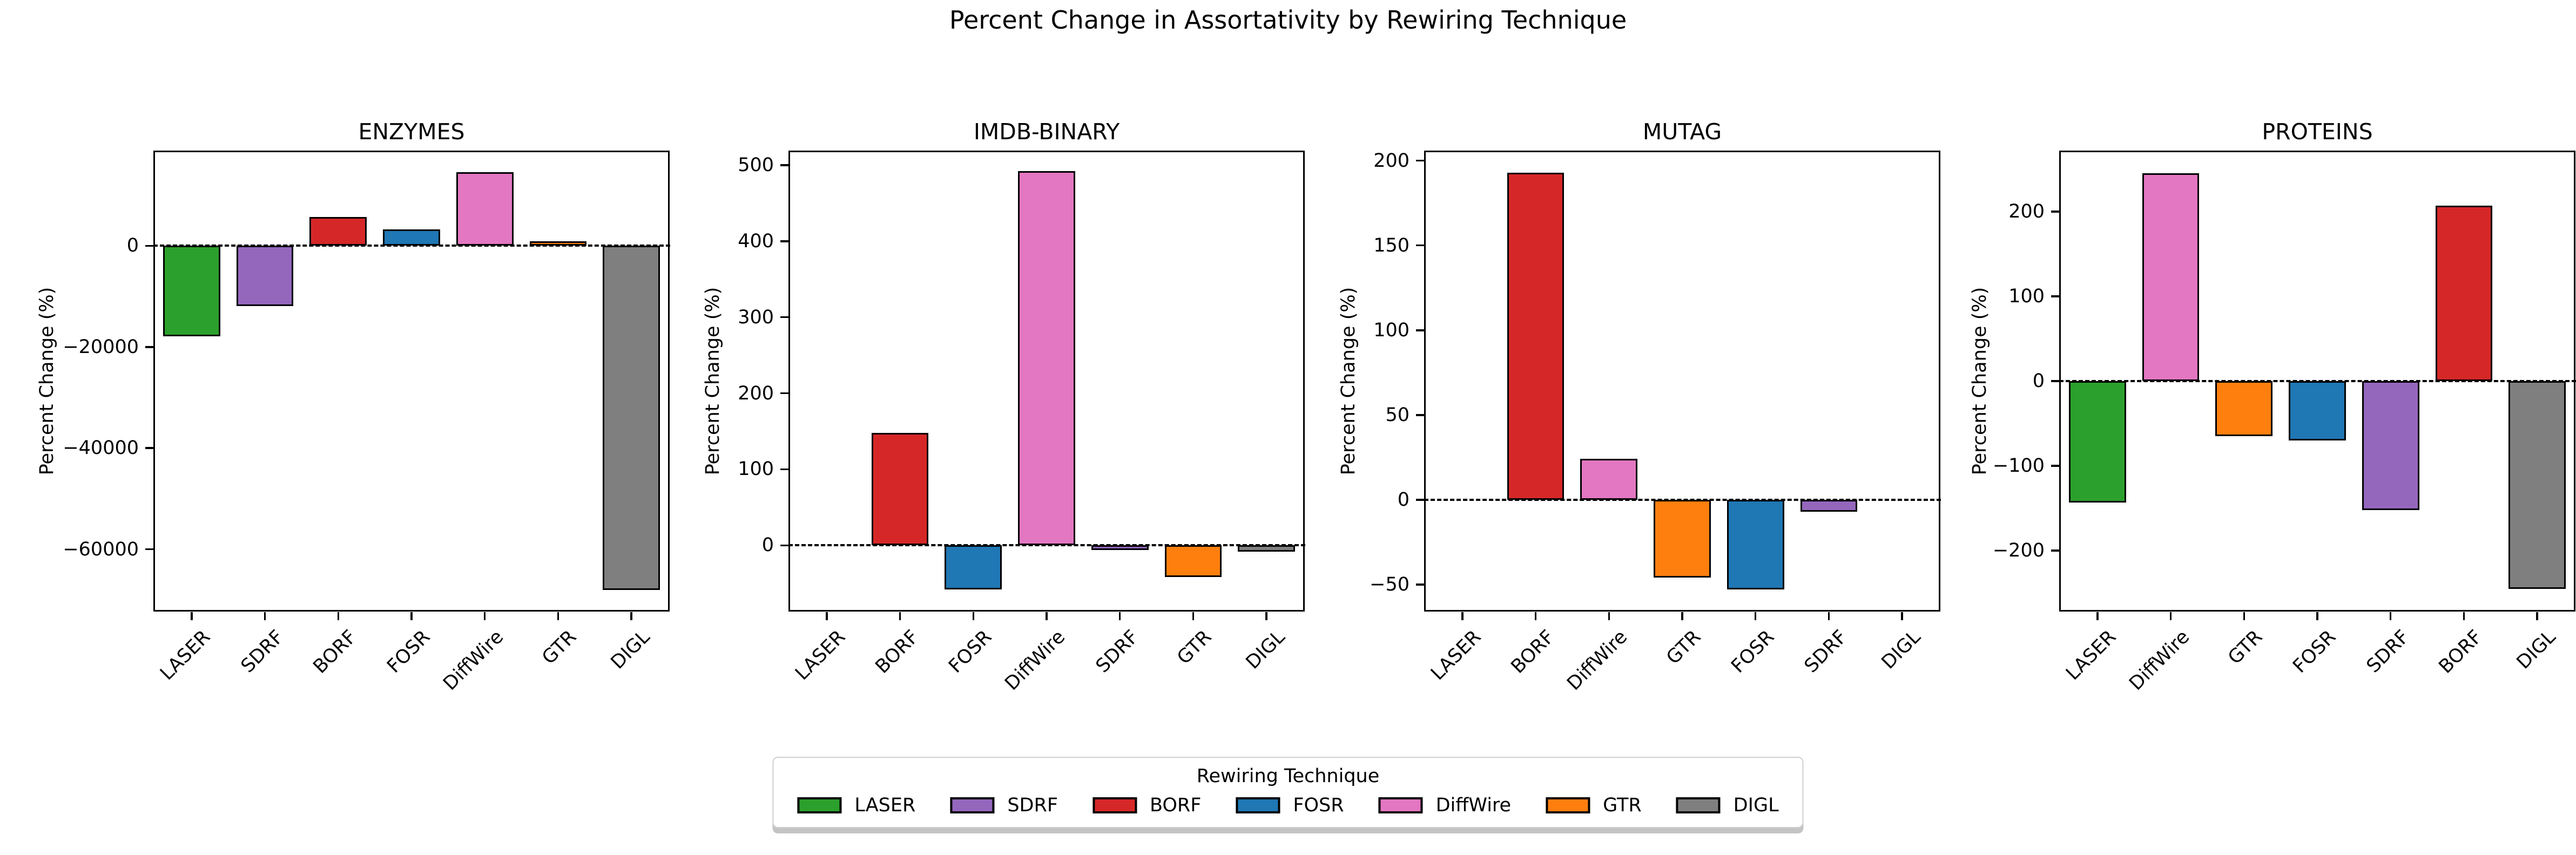 This screenshot has height=855, width=2576. What do you see at coordinates (756, 165) in the screenshot?
I see `y-tick-label: 500` at bounding box center [756, 165].